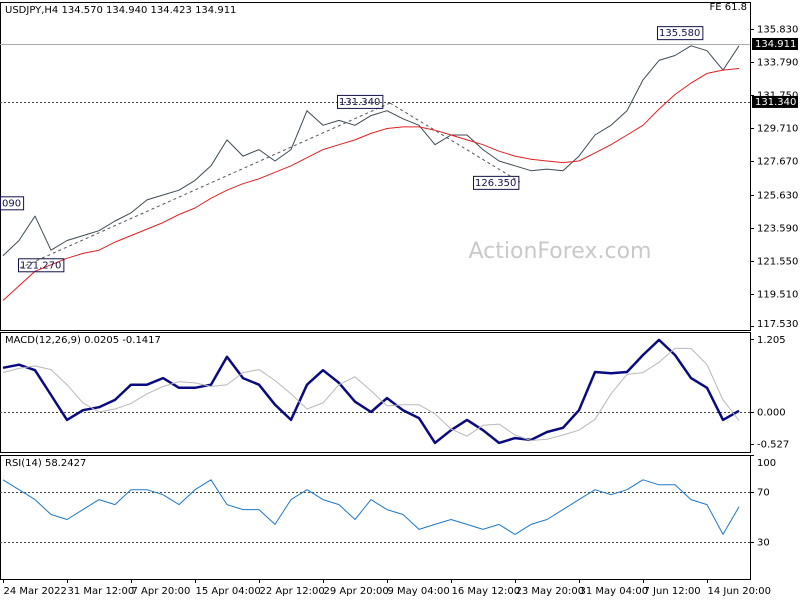  I want to click on annotation-label: 135.580, so click(679, 33).